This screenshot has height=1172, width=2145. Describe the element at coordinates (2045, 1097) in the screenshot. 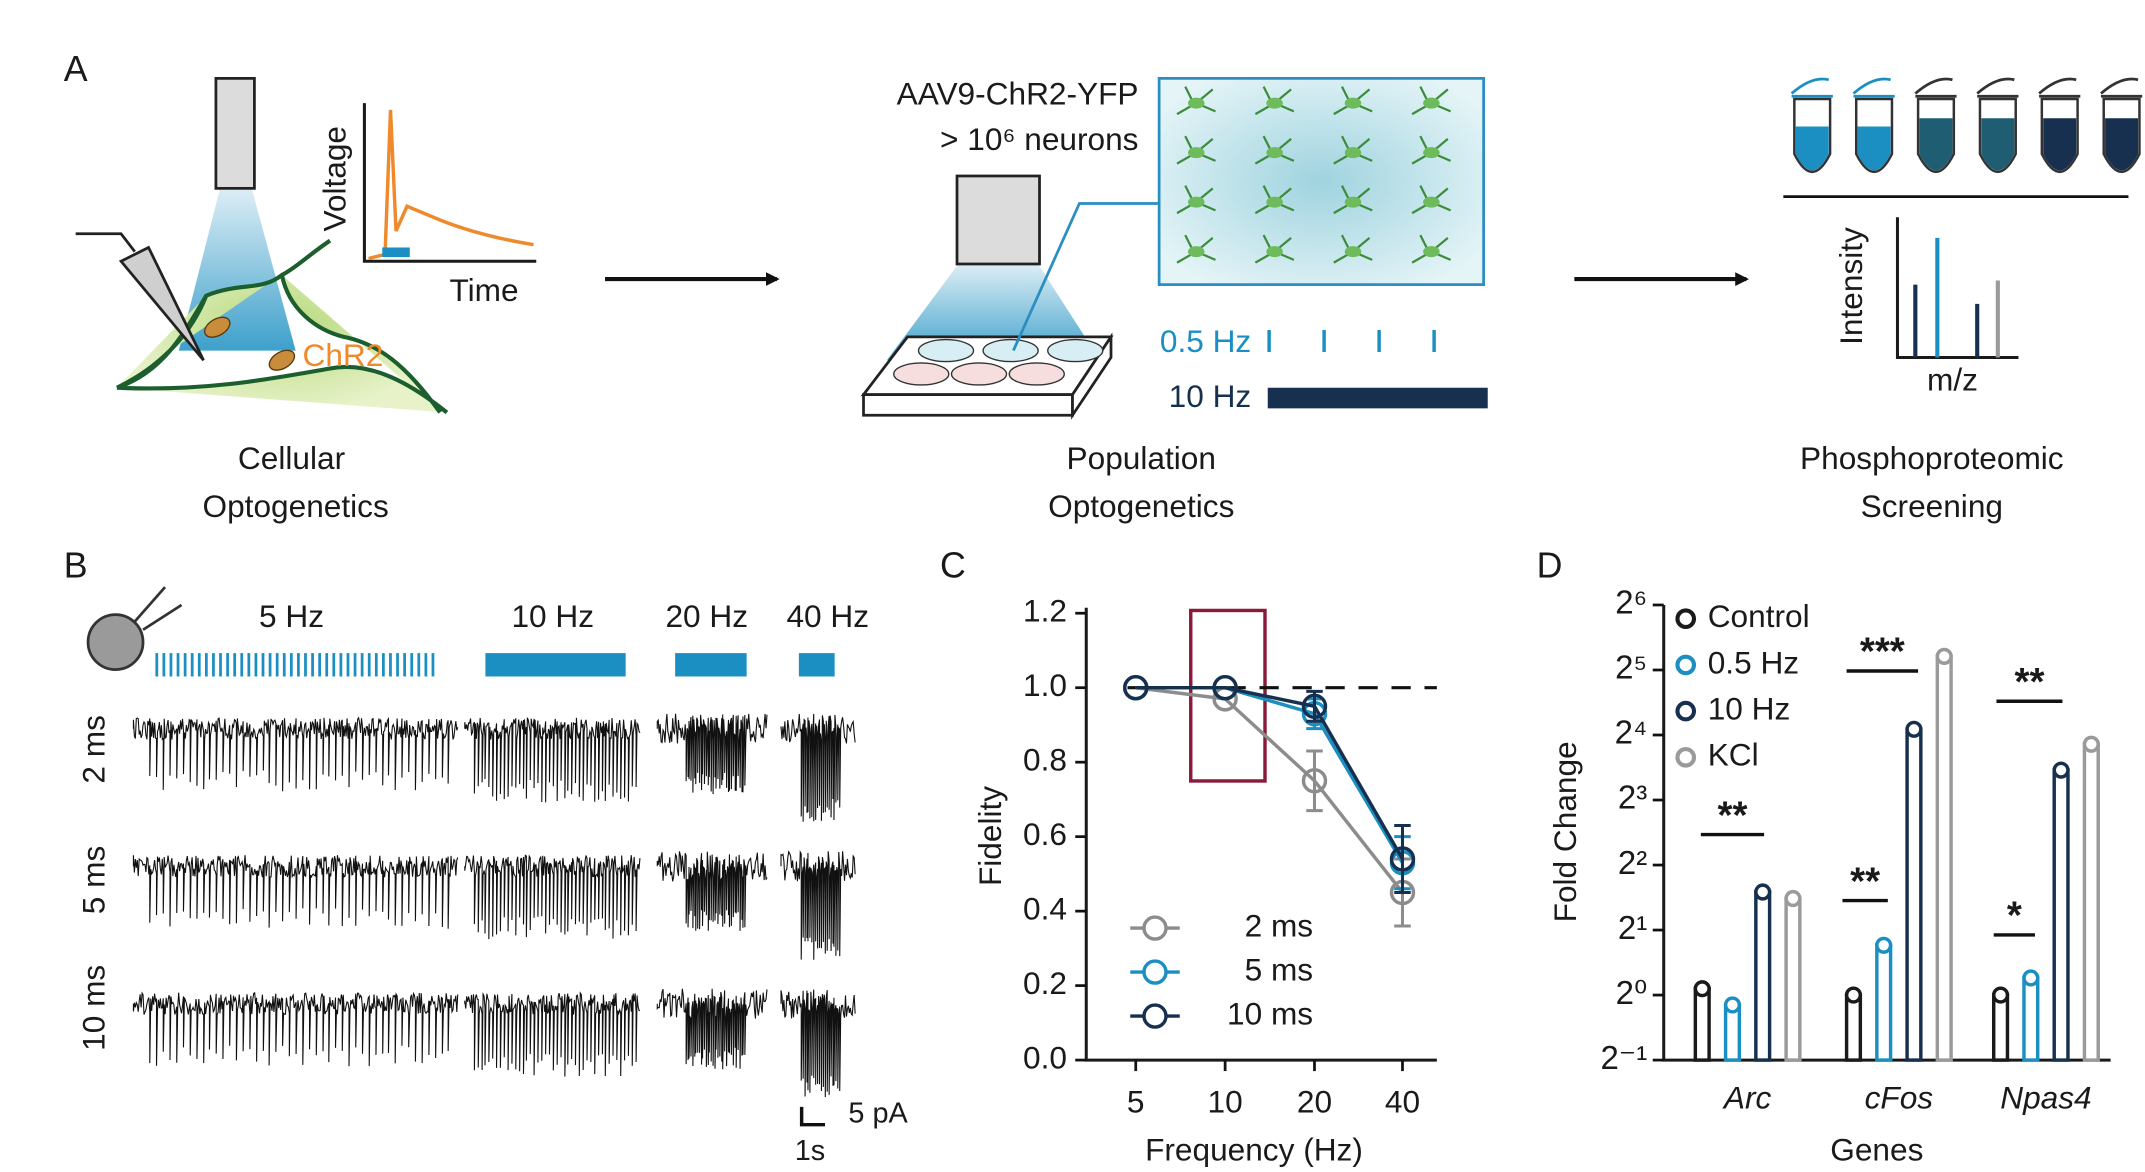

I see `x-tick-label: Npas4` at that location.